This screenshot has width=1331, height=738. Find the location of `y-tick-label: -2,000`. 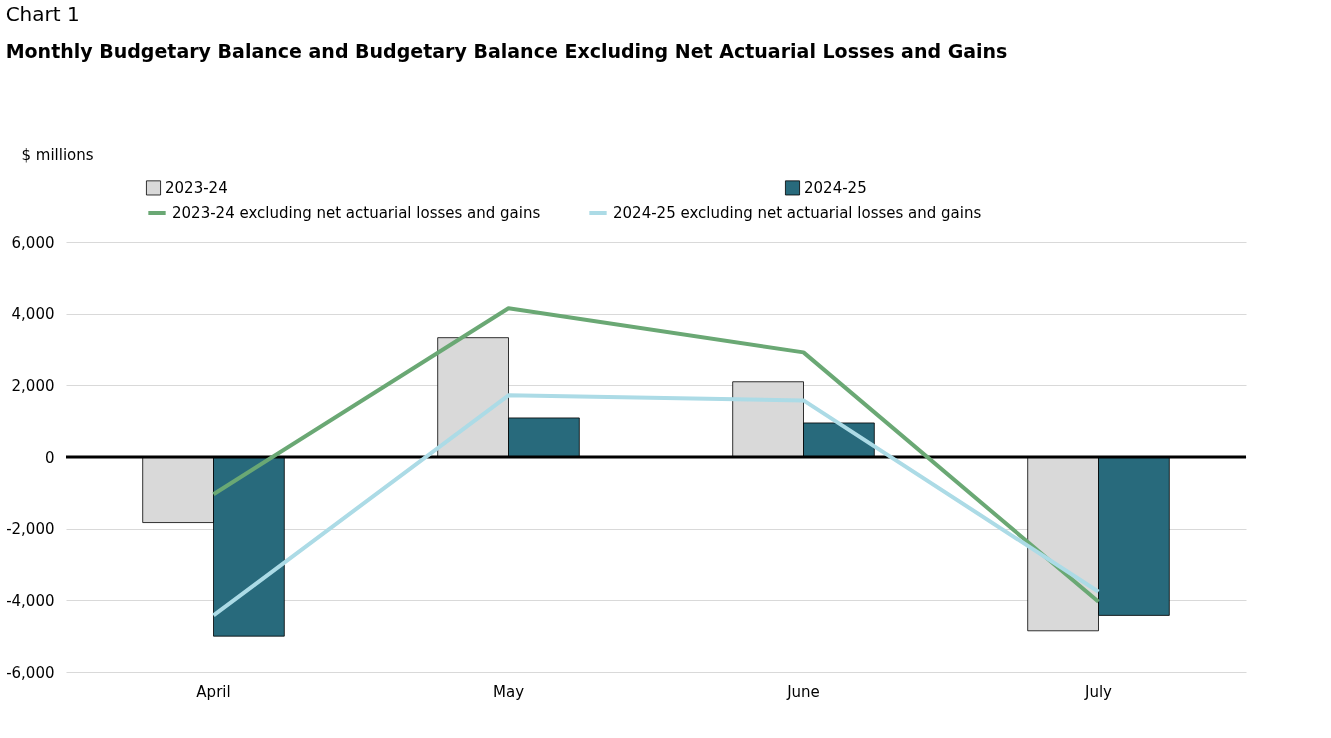

y-tick-label: -2,000 is located at coordinates (30, 529).